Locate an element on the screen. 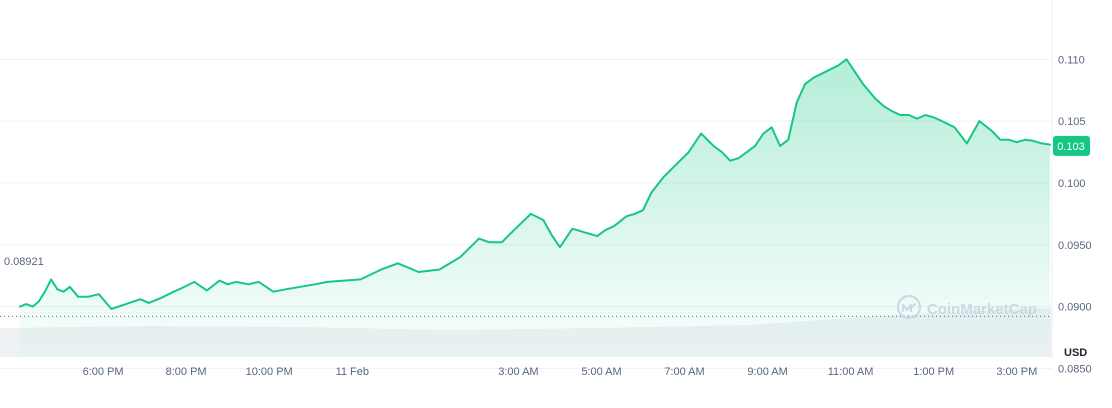 This screenshot has width=1112, height=408. x-tick-label: 3:00 AM is located at coordinates (518, 372).